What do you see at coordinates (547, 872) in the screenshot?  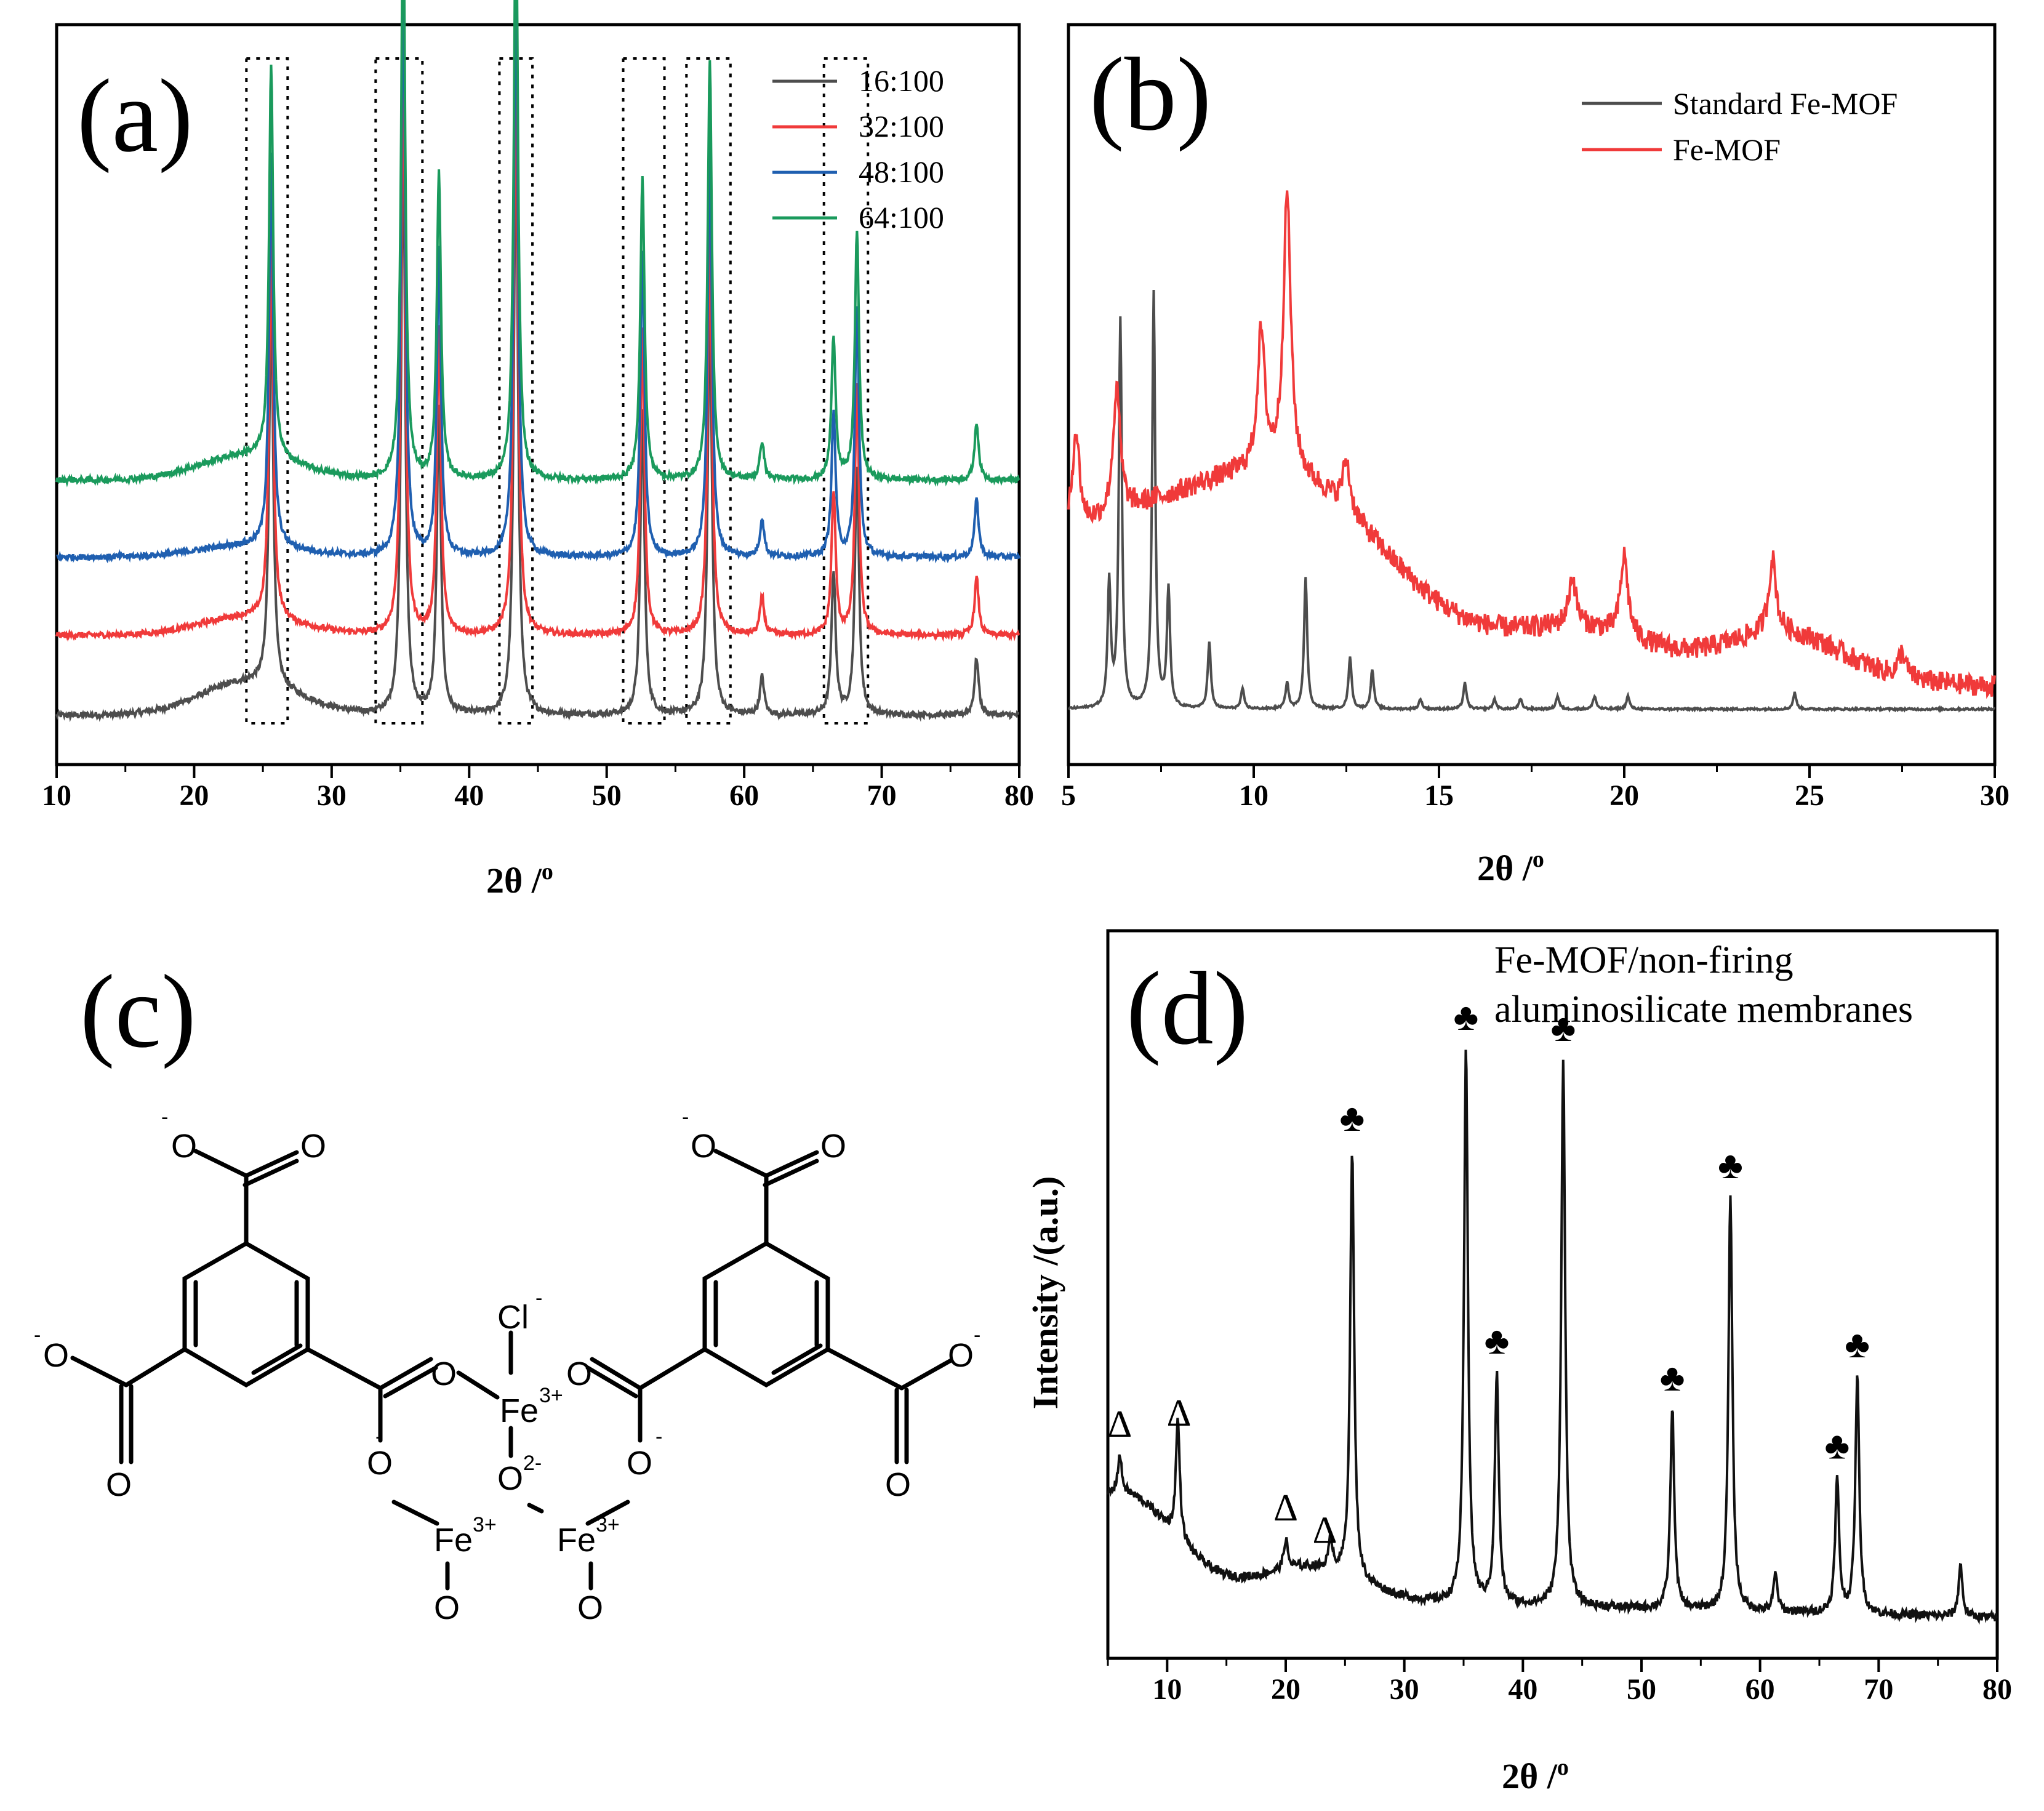 I see `panel-a-xlabel-sup: o` at bounding box center [547, 872].